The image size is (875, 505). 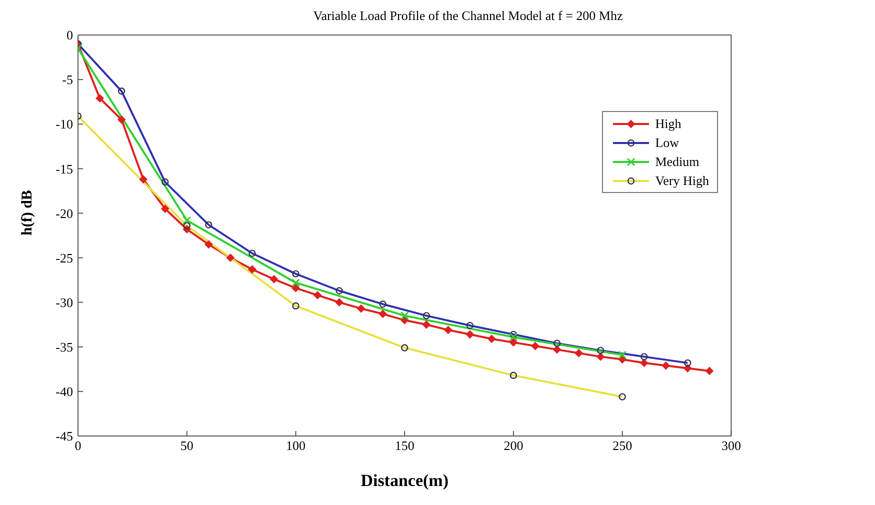 What do you see at coordinates (296, 446) in the screenshot?
I see `x-tick-label: 100` at bounding box center [296, 446].